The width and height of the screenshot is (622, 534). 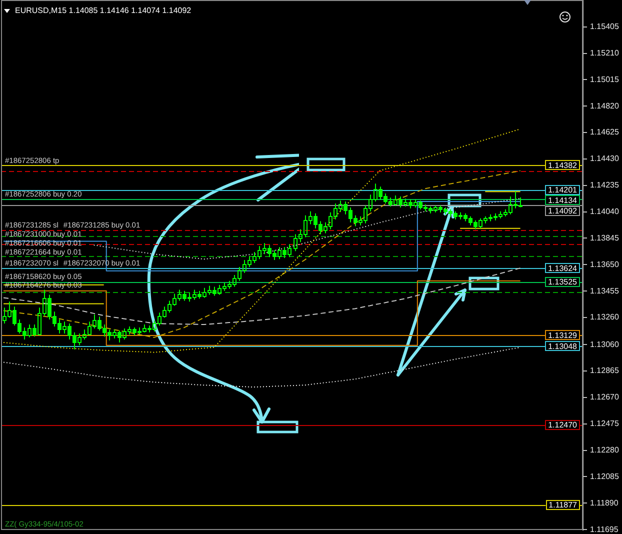 I want to click on y-tick-label: 1.14625, so click(x=605, y=132).